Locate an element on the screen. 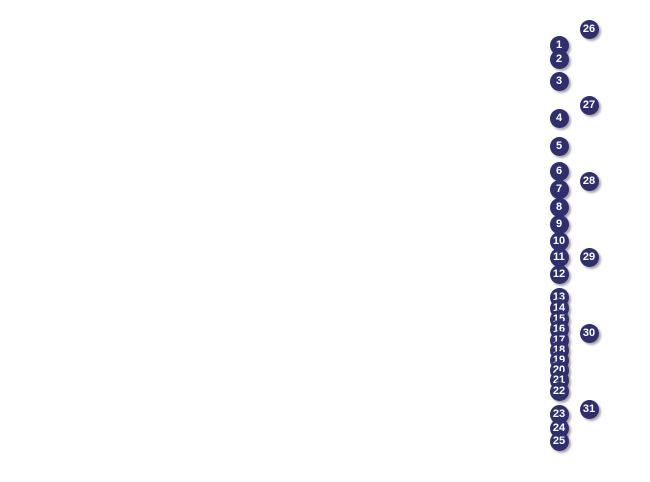 The width and height of the screenshot is (650, 482). numbered-marker: 11 is located at coordinates (559, 257).